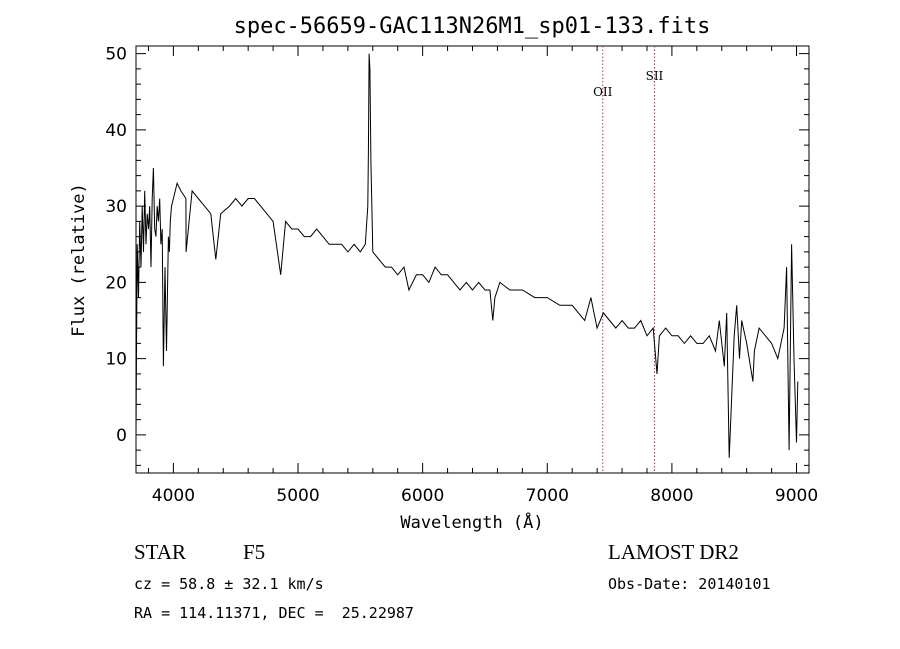 This screenshot has height=649, width=900. I want to click on line-label-SII: SII, so click(655, 76).